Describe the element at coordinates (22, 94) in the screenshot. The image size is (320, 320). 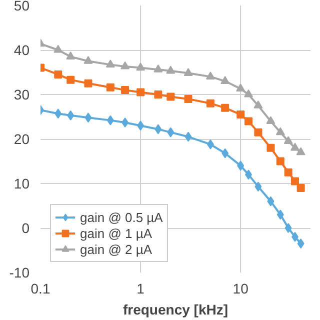
I see `y-tick-label: 30` at that location.